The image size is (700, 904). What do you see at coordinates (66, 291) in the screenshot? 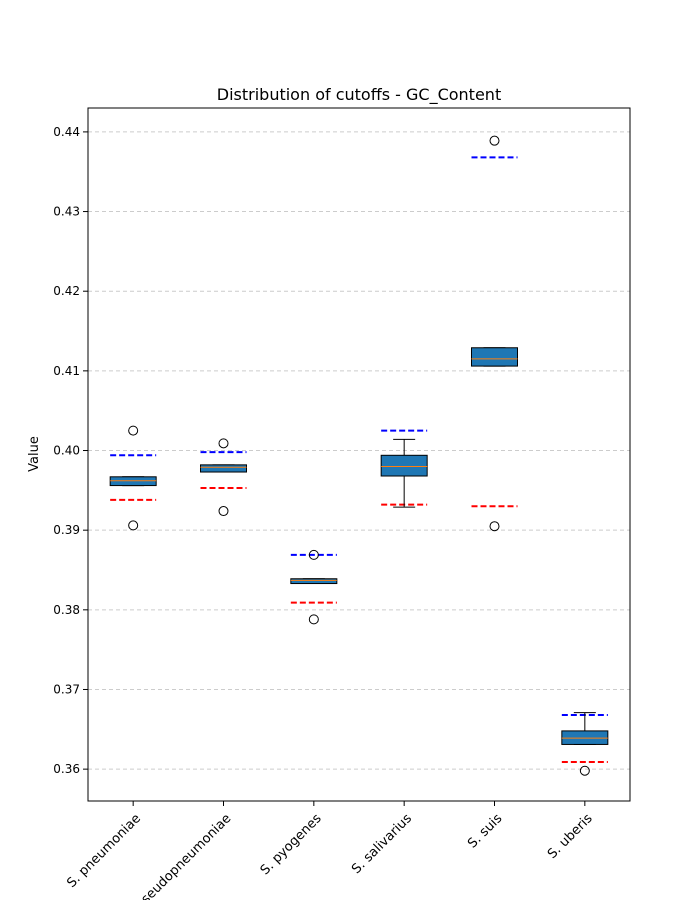
I see `y-tick-label: 0.42` at bounding box center [66, 291].